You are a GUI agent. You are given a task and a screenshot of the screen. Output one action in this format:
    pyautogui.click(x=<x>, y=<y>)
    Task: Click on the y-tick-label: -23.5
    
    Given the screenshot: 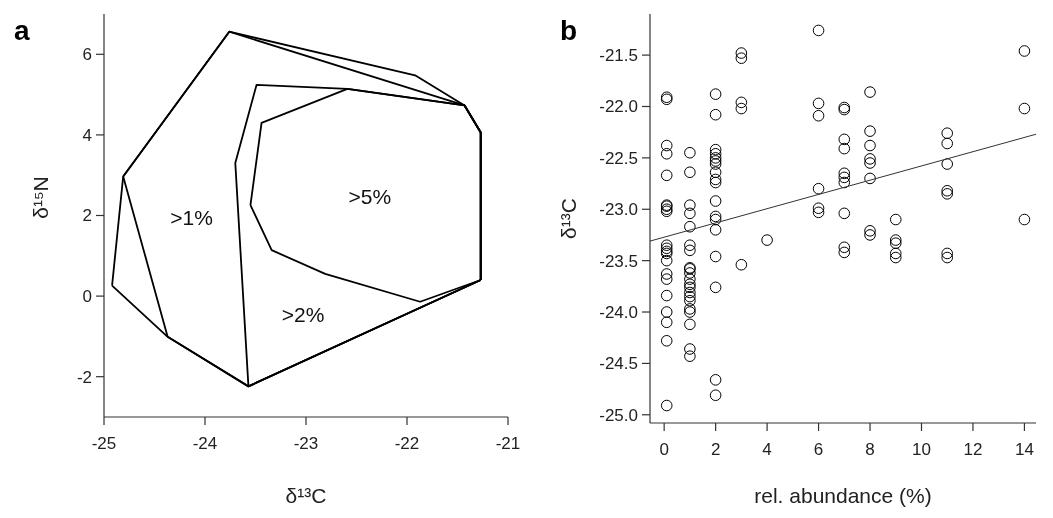 What is the action you would take?
    pyautogui.click(x=618, y=261)
    